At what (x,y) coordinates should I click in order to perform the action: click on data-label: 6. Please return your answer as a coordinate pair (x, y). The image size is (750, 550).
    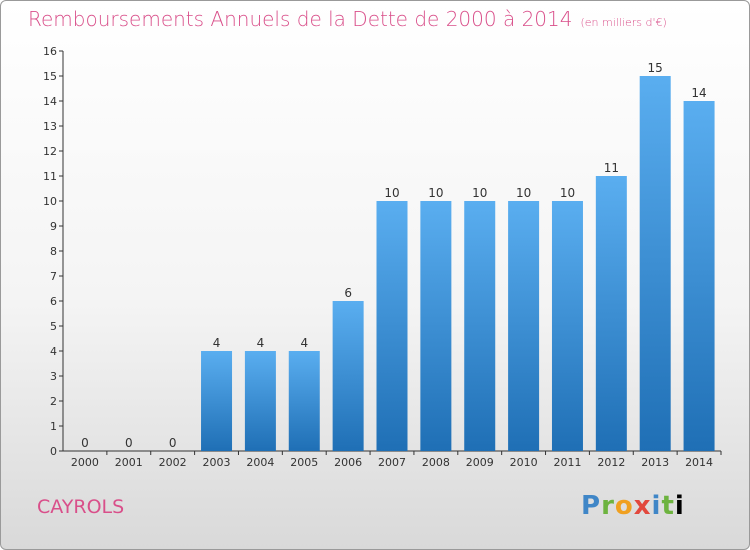
    Looking at the image, I should click on (348, 293).